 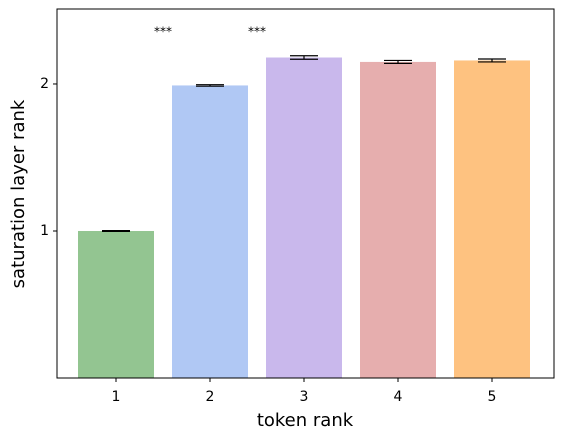 I want to click on x-tick-label: 5, so click(x=492, y=397).